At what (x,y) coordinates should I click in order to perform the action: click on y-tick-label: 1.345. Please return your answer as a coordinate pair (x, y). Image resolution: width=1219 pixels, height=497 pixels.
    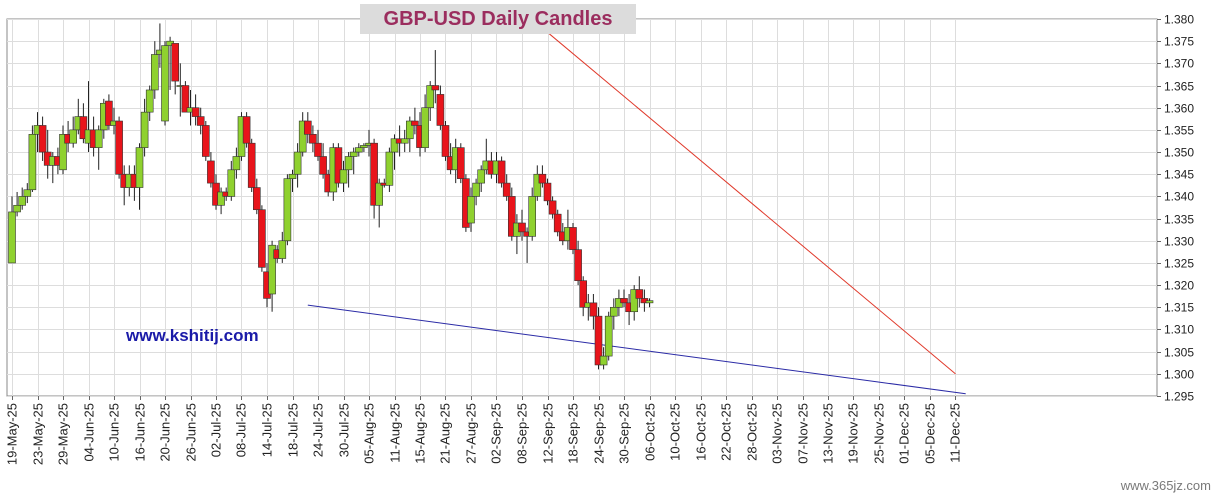
    Looking at the image, I should click on (1179, 175).